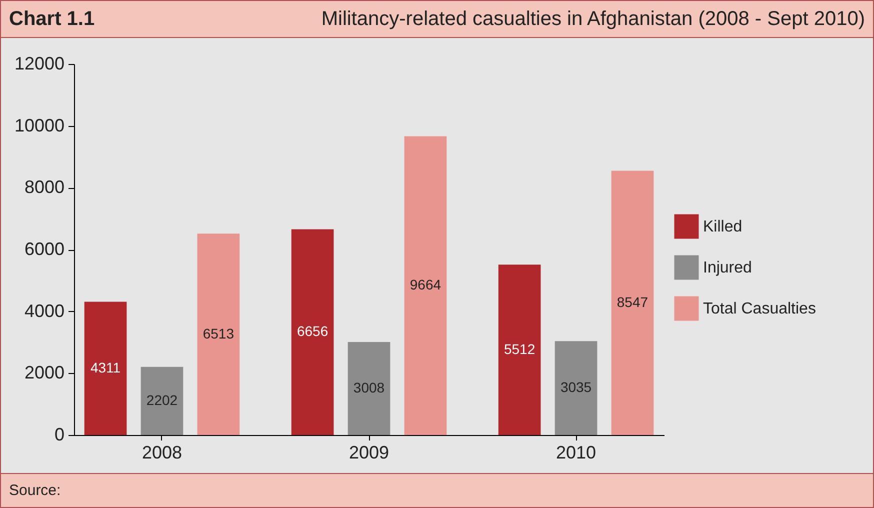 The image size is (874, 508). I want to click on x-tick-label: 2009, so click(369, 452).